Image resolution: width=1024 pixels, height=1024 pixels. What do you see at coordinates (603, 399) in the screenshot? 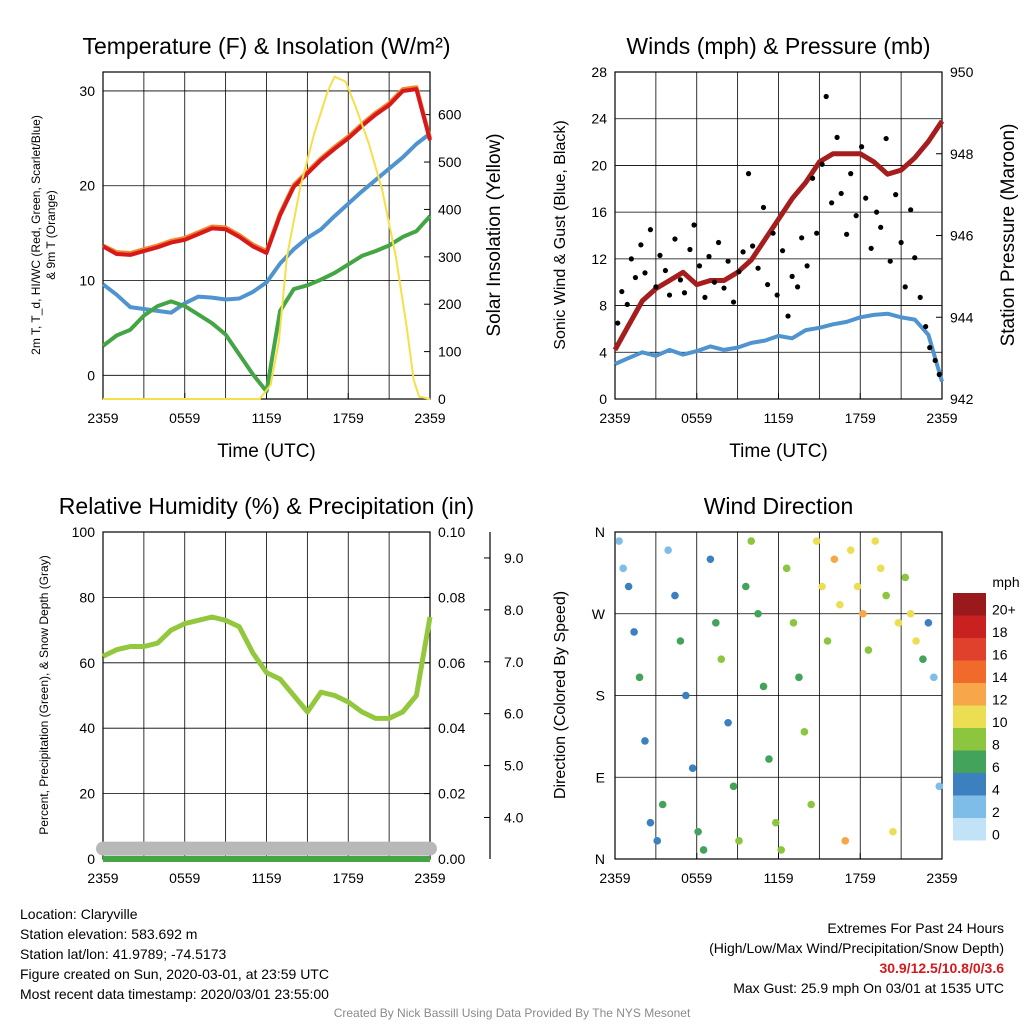
I see `wind-ytick-label: 0` at bounding box center [603, 399].